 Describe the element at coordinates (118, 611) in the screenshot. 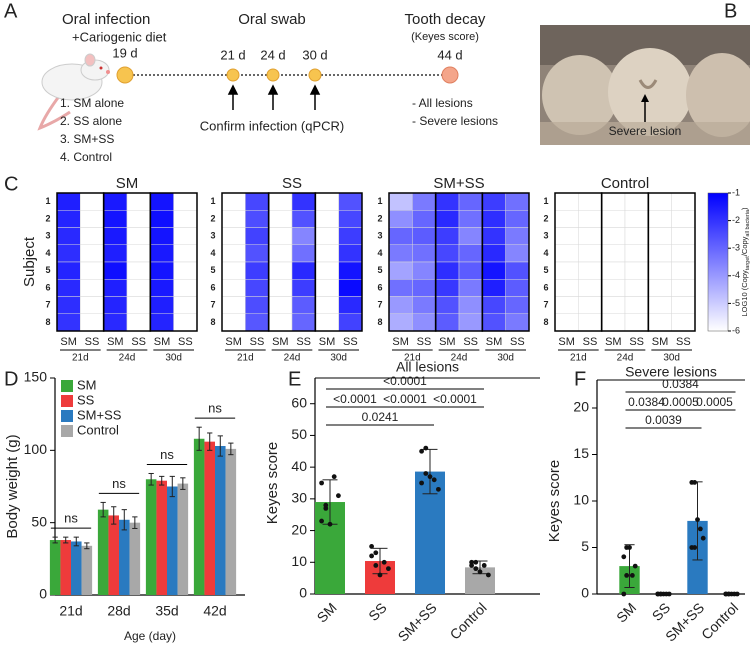

I see `x-tick-label: 28d` at that location.